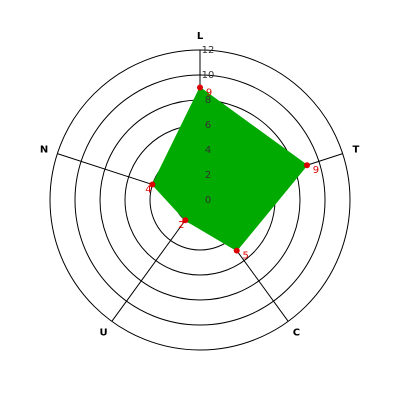 Image resolution: width=400 pixels, height=404 pixels. Describe the element at coordinates (44, 149) in the screenshot. I see `category-label: N` at that location.